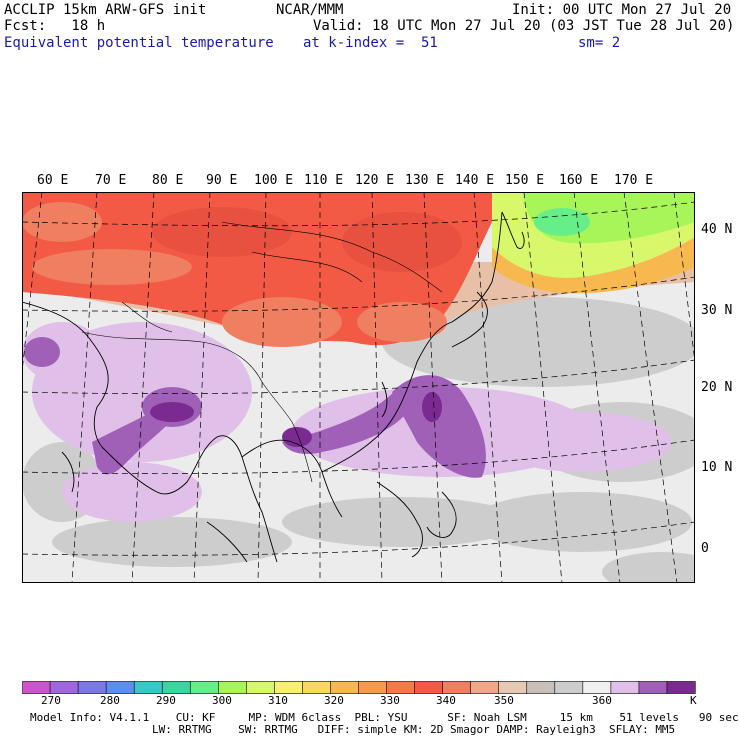  Describe the element at coordinates (274, 180) in the screenshot. I see `lon-label-100e: 100 E` at that location.